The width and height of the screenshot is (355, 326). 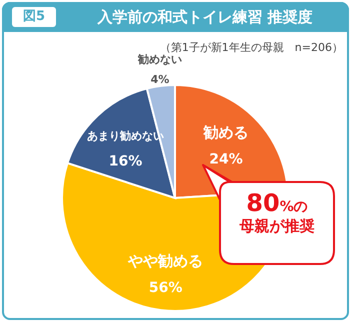 What do you see at coordinates (251, 47) in the screenshot?
I see `chart-subtitle: （第1子が新1年生の母親 n=206）` at bounding box center [251, 47].